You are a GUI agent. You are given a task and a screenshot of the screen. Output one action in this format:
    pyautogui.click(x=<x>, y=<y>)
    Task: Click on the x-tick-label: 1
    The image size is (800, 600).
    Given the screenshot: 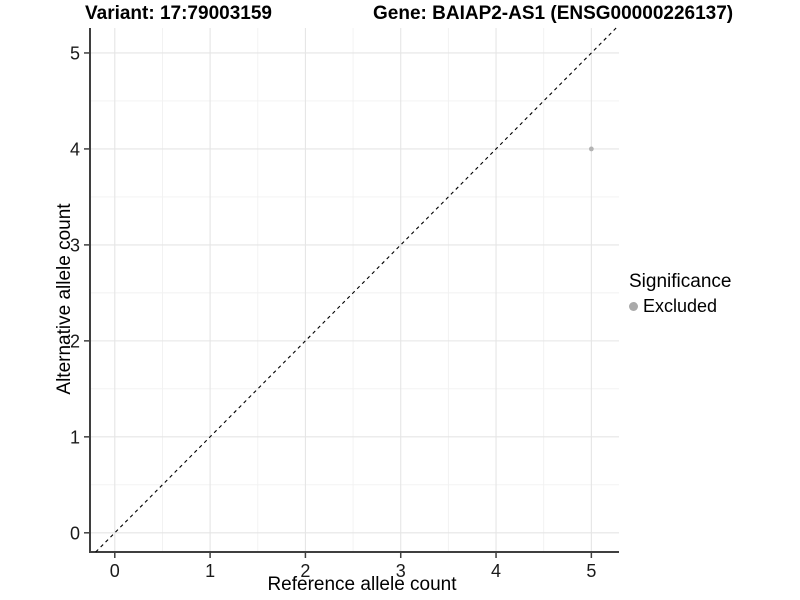 What is the action you would take?
    pyautogui.click(x=210, y=571)
    